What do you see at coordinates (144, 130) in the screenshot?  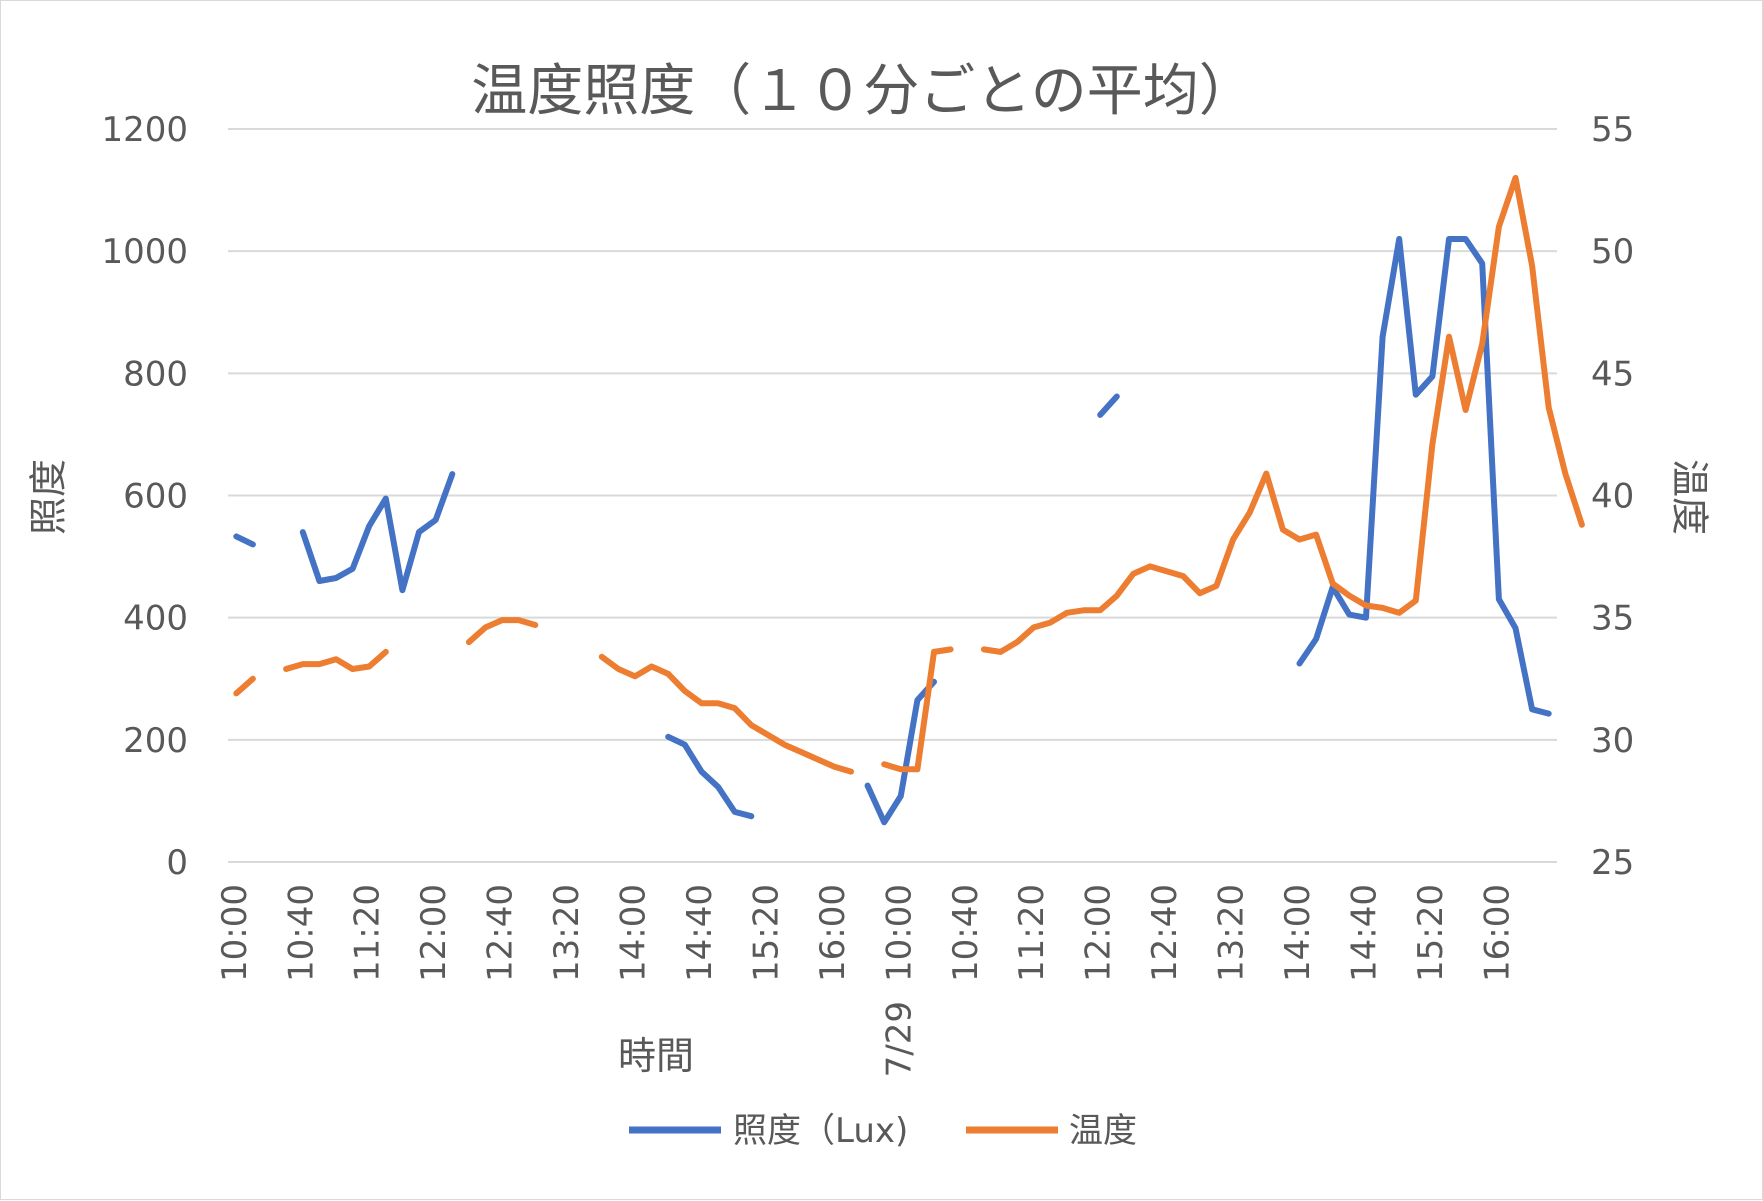 I see `y-tick-label: 1200` at bounding box center [144, 130].